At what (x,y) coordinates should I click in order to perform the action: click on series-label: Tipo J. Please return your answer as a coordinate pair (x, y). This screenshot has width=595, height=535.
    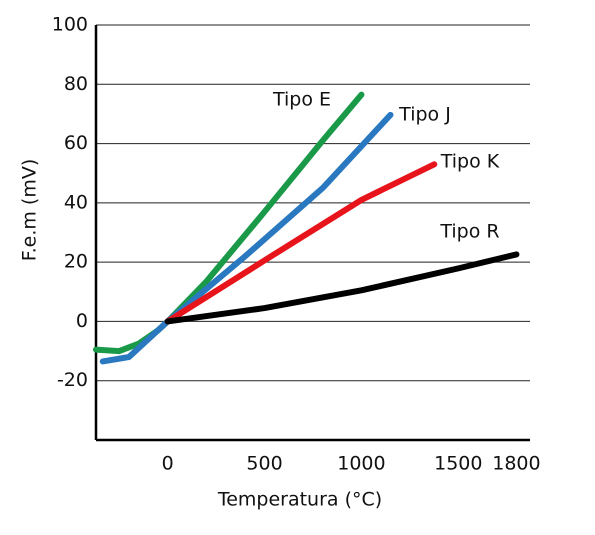
    Looking at the image, I should click on (424, 115).